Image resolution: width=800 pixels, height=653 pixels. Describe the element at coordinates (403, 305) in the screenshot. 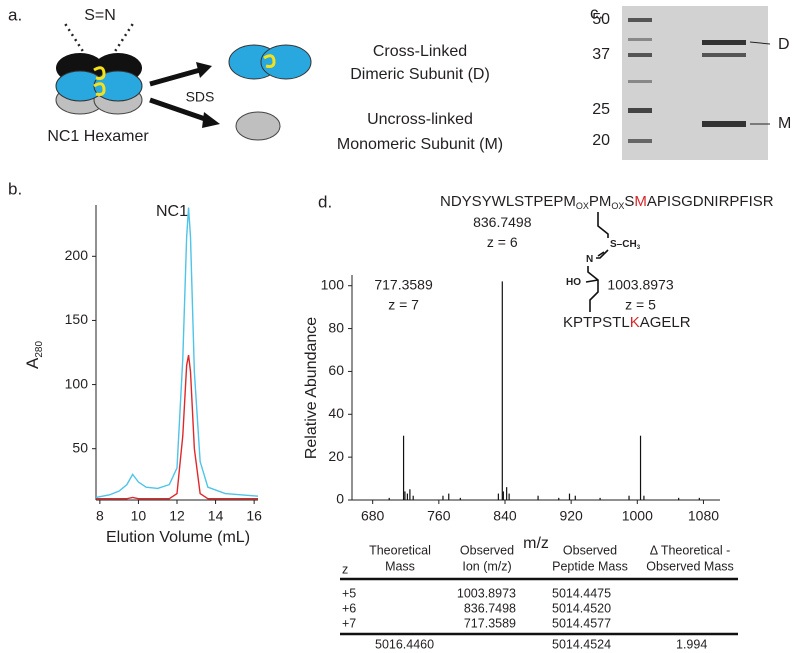

I see `peak-charge-label: z = 7` at that location.